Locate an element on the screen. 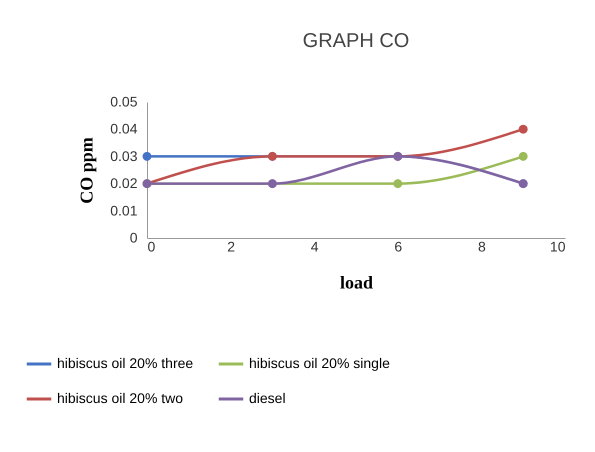 The width and height of the screenshot is (595, 452). x-axis-title: load is located at coordinates (357, 282).